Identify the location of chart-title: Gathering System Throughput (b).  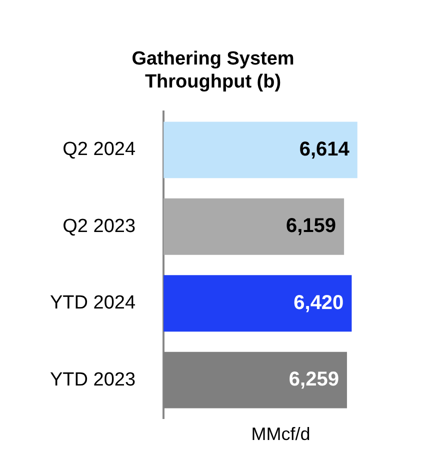
(213, 70).